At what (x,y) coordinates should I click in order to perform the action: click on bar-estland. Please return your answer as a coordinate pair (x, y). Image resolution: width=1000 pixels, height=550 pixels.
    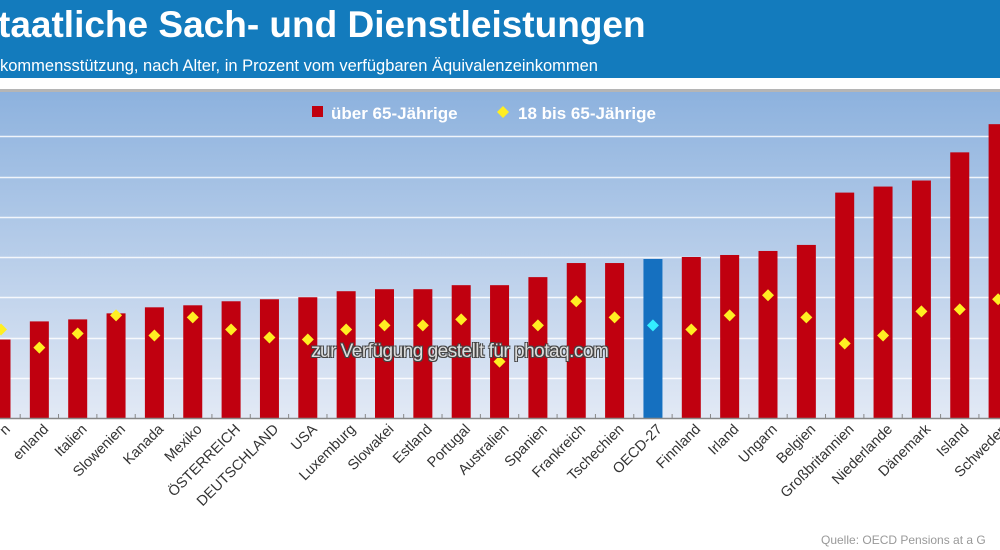
    Looking at the image, I should click on (423, 353).